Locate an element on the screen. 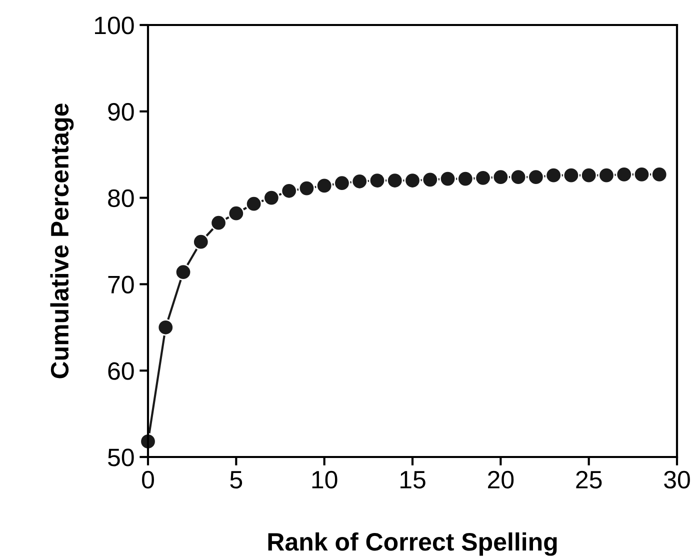  y-tick-label: 80 is located at coordinates (121, 198).